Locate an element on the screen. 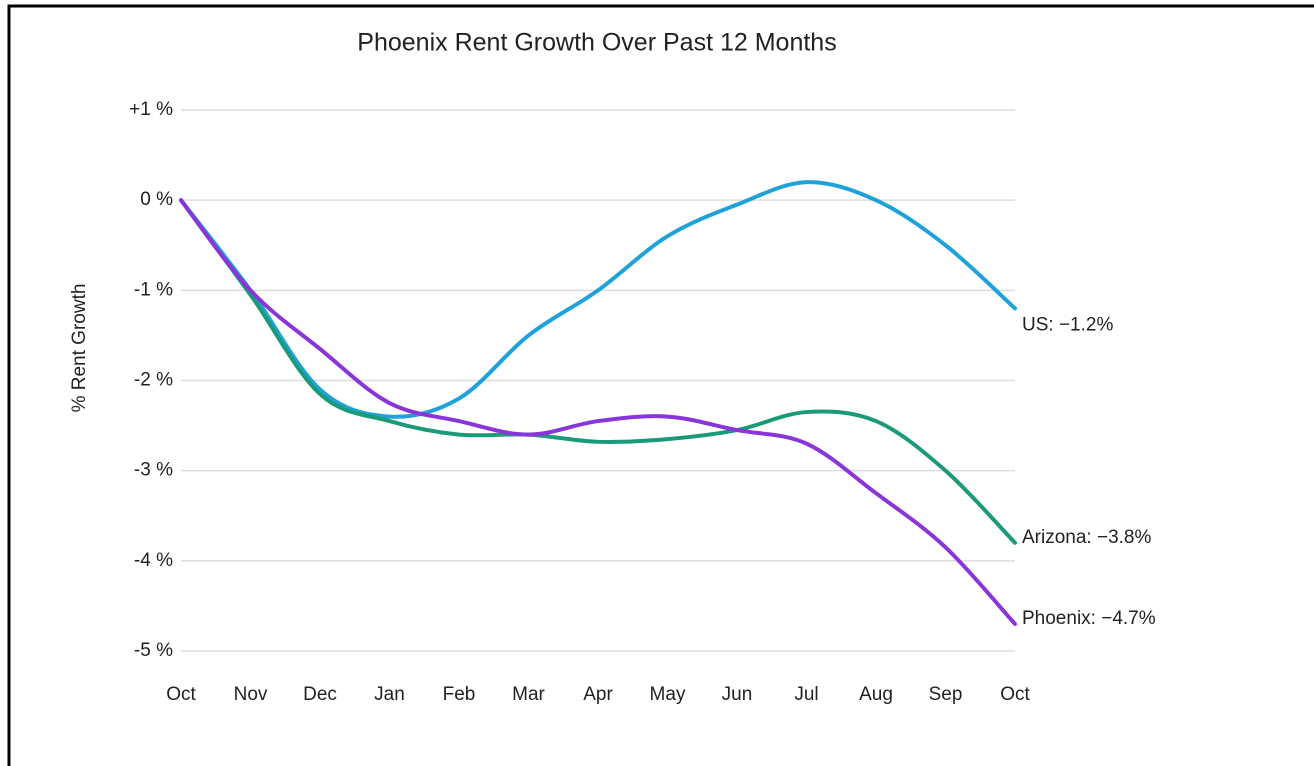  x-tick-label: Nov is located at coordinates (251, 694).